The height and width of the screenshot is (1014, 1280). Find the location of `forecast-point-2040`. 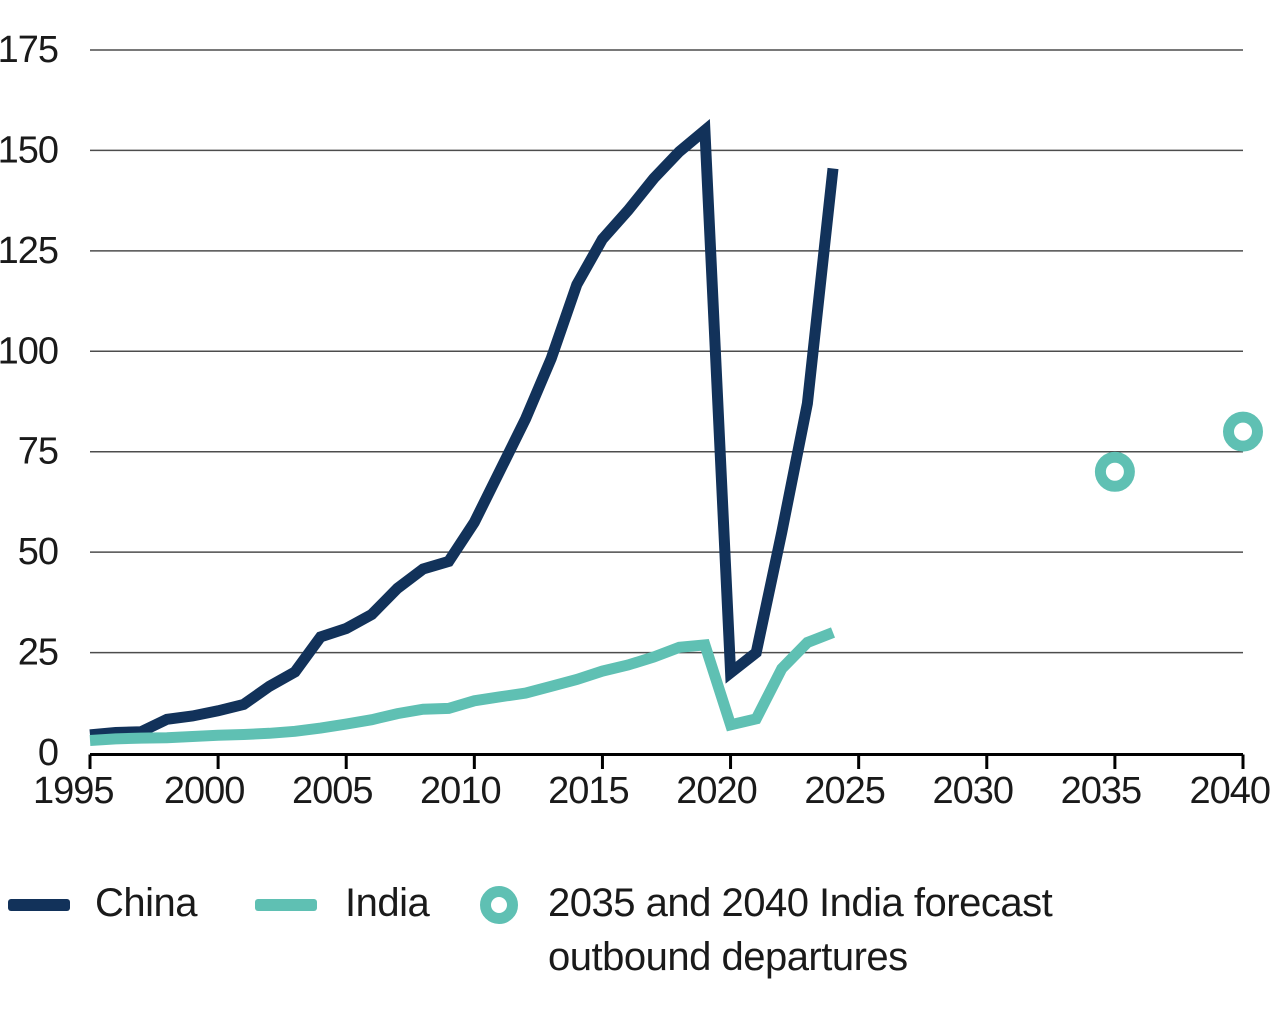

forecast-point-2040 is located at coordinates (1243, 431).